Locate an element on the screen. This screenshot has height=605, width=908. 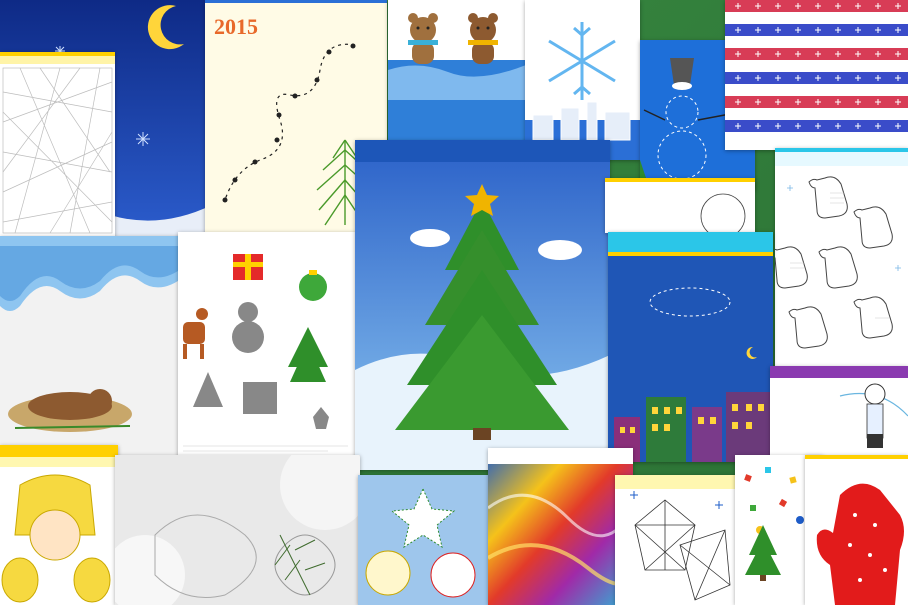
snowman-icon is located at coordinates (248, 327).